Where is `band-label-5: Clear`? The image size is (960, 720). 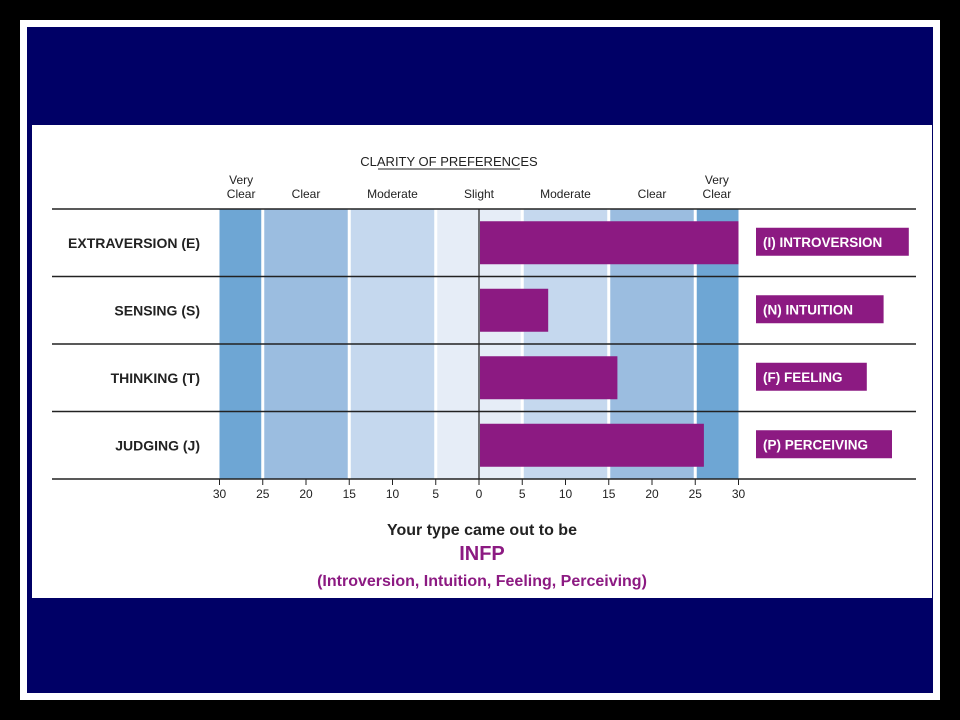
band-label-5: Clear is located at coordinates (652, 194).